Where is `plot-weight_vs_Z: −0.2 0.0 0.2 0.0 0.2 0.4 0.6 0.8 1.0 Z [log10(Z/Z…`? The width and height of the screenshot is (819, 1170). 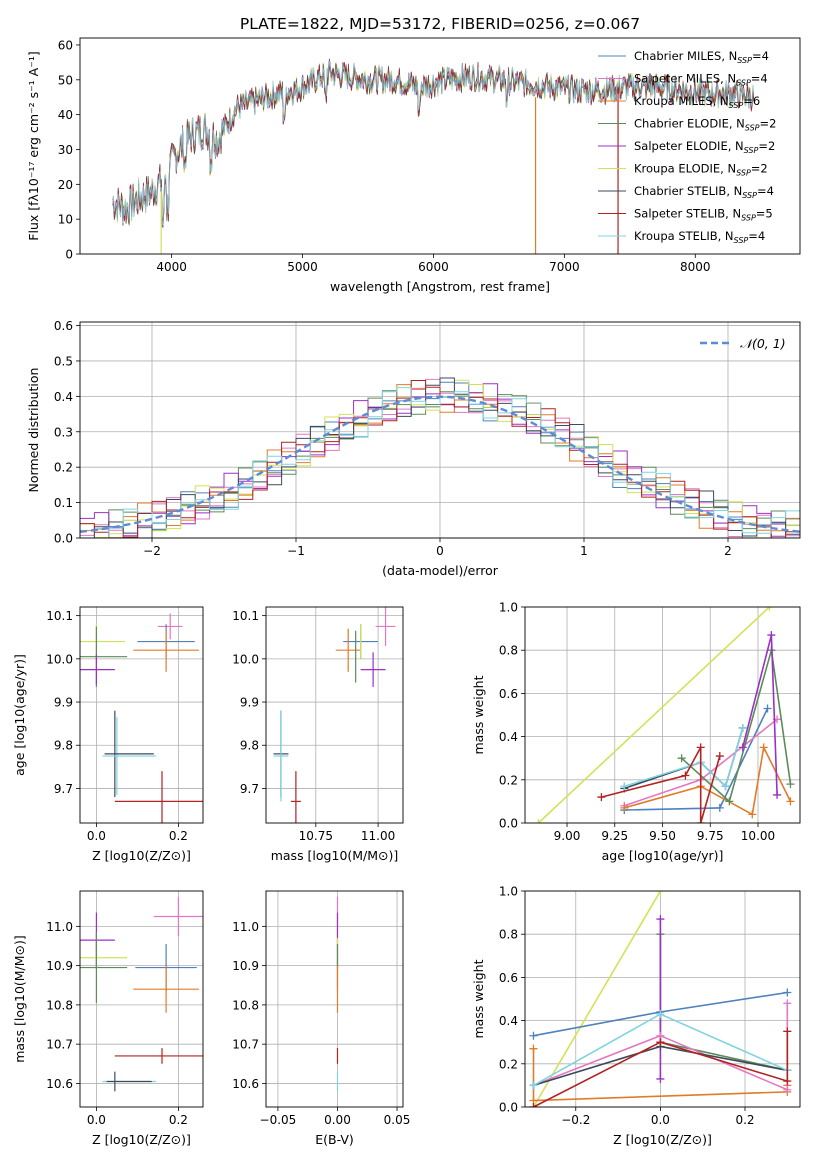 plot-weight_vs_Z: −0.2 0.0 0.2 0.0 0.2 0.4 0.6 0.8 1.0 Z [log10(Z/Z… is located at coordinates (636, 1016).